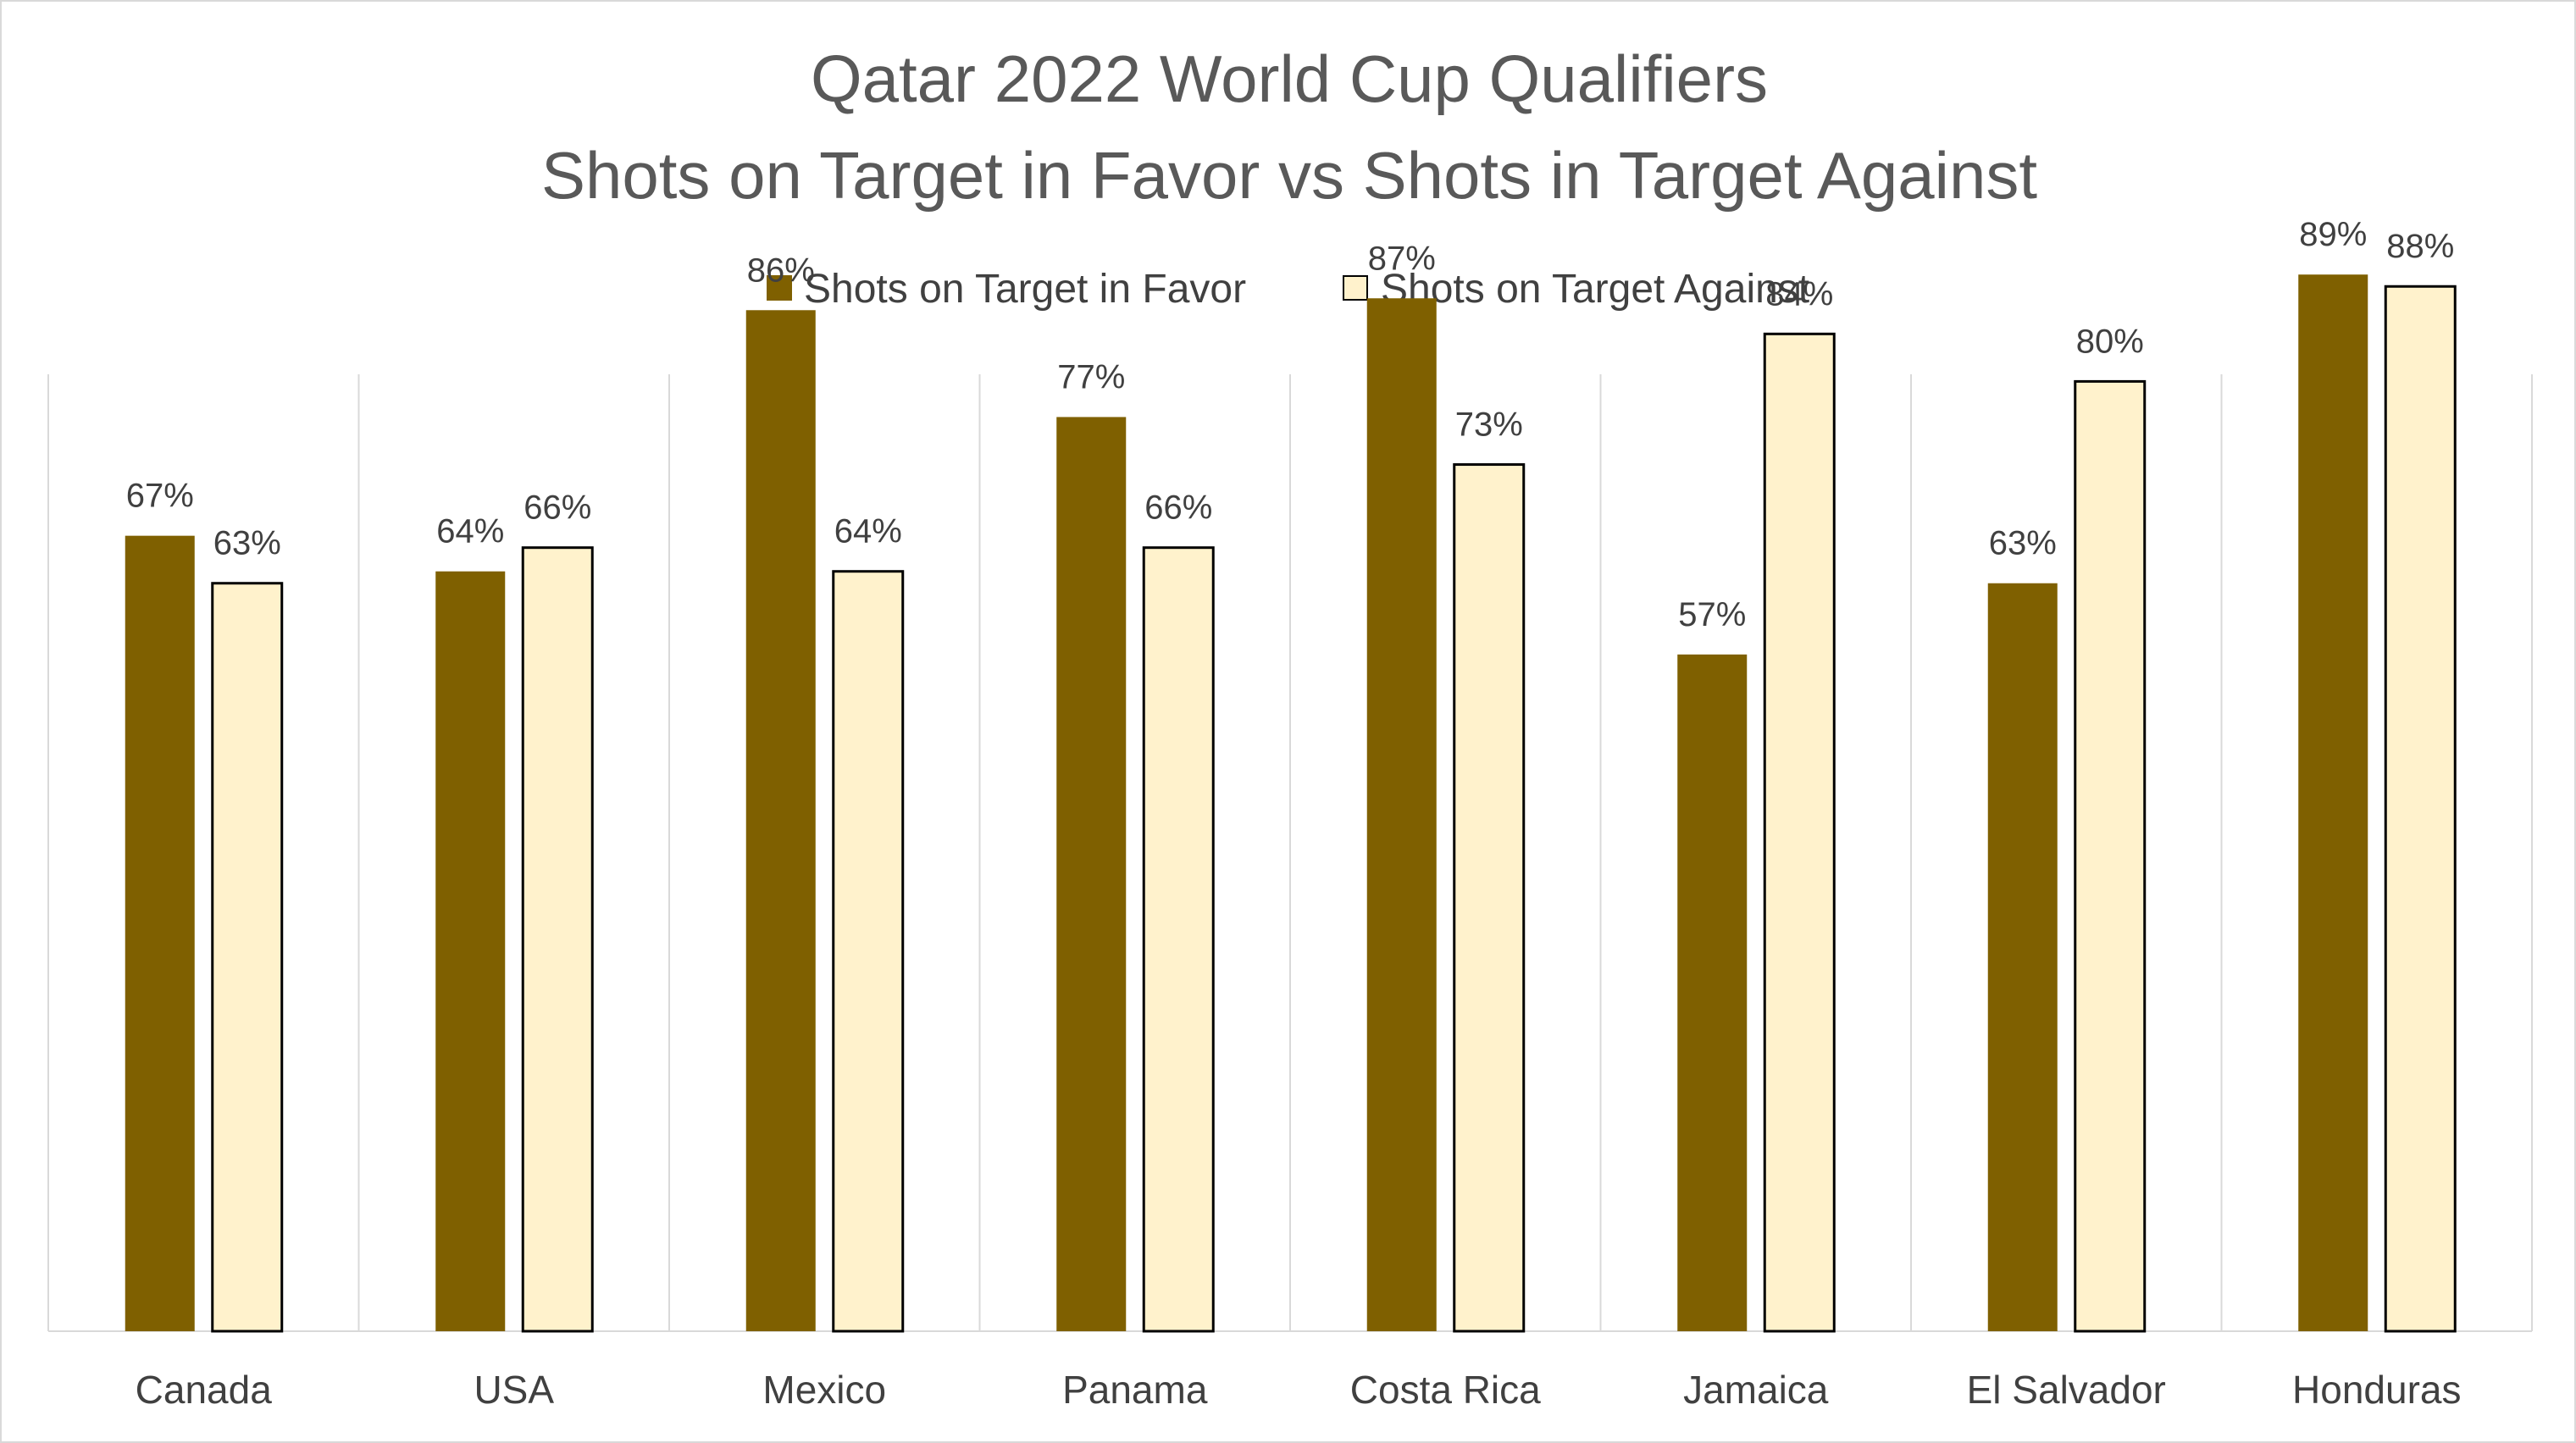 The image size is (2576, 1443). What do you see at coordinates (2376, 1390) in the screenshot?
I see `category-label: Honduras` at bounding box center [2376, 1390].